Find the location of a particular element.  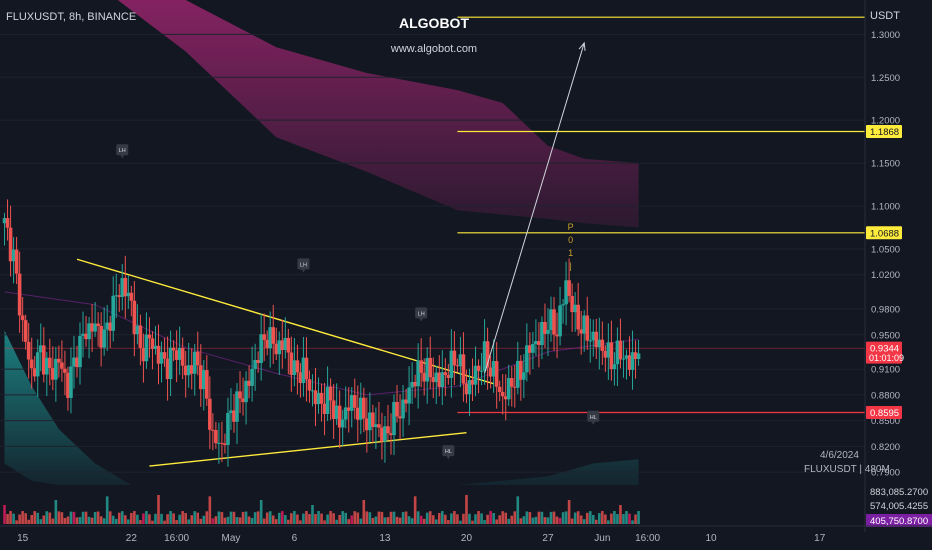

projection-arrow is located at coordinates (534, 208).